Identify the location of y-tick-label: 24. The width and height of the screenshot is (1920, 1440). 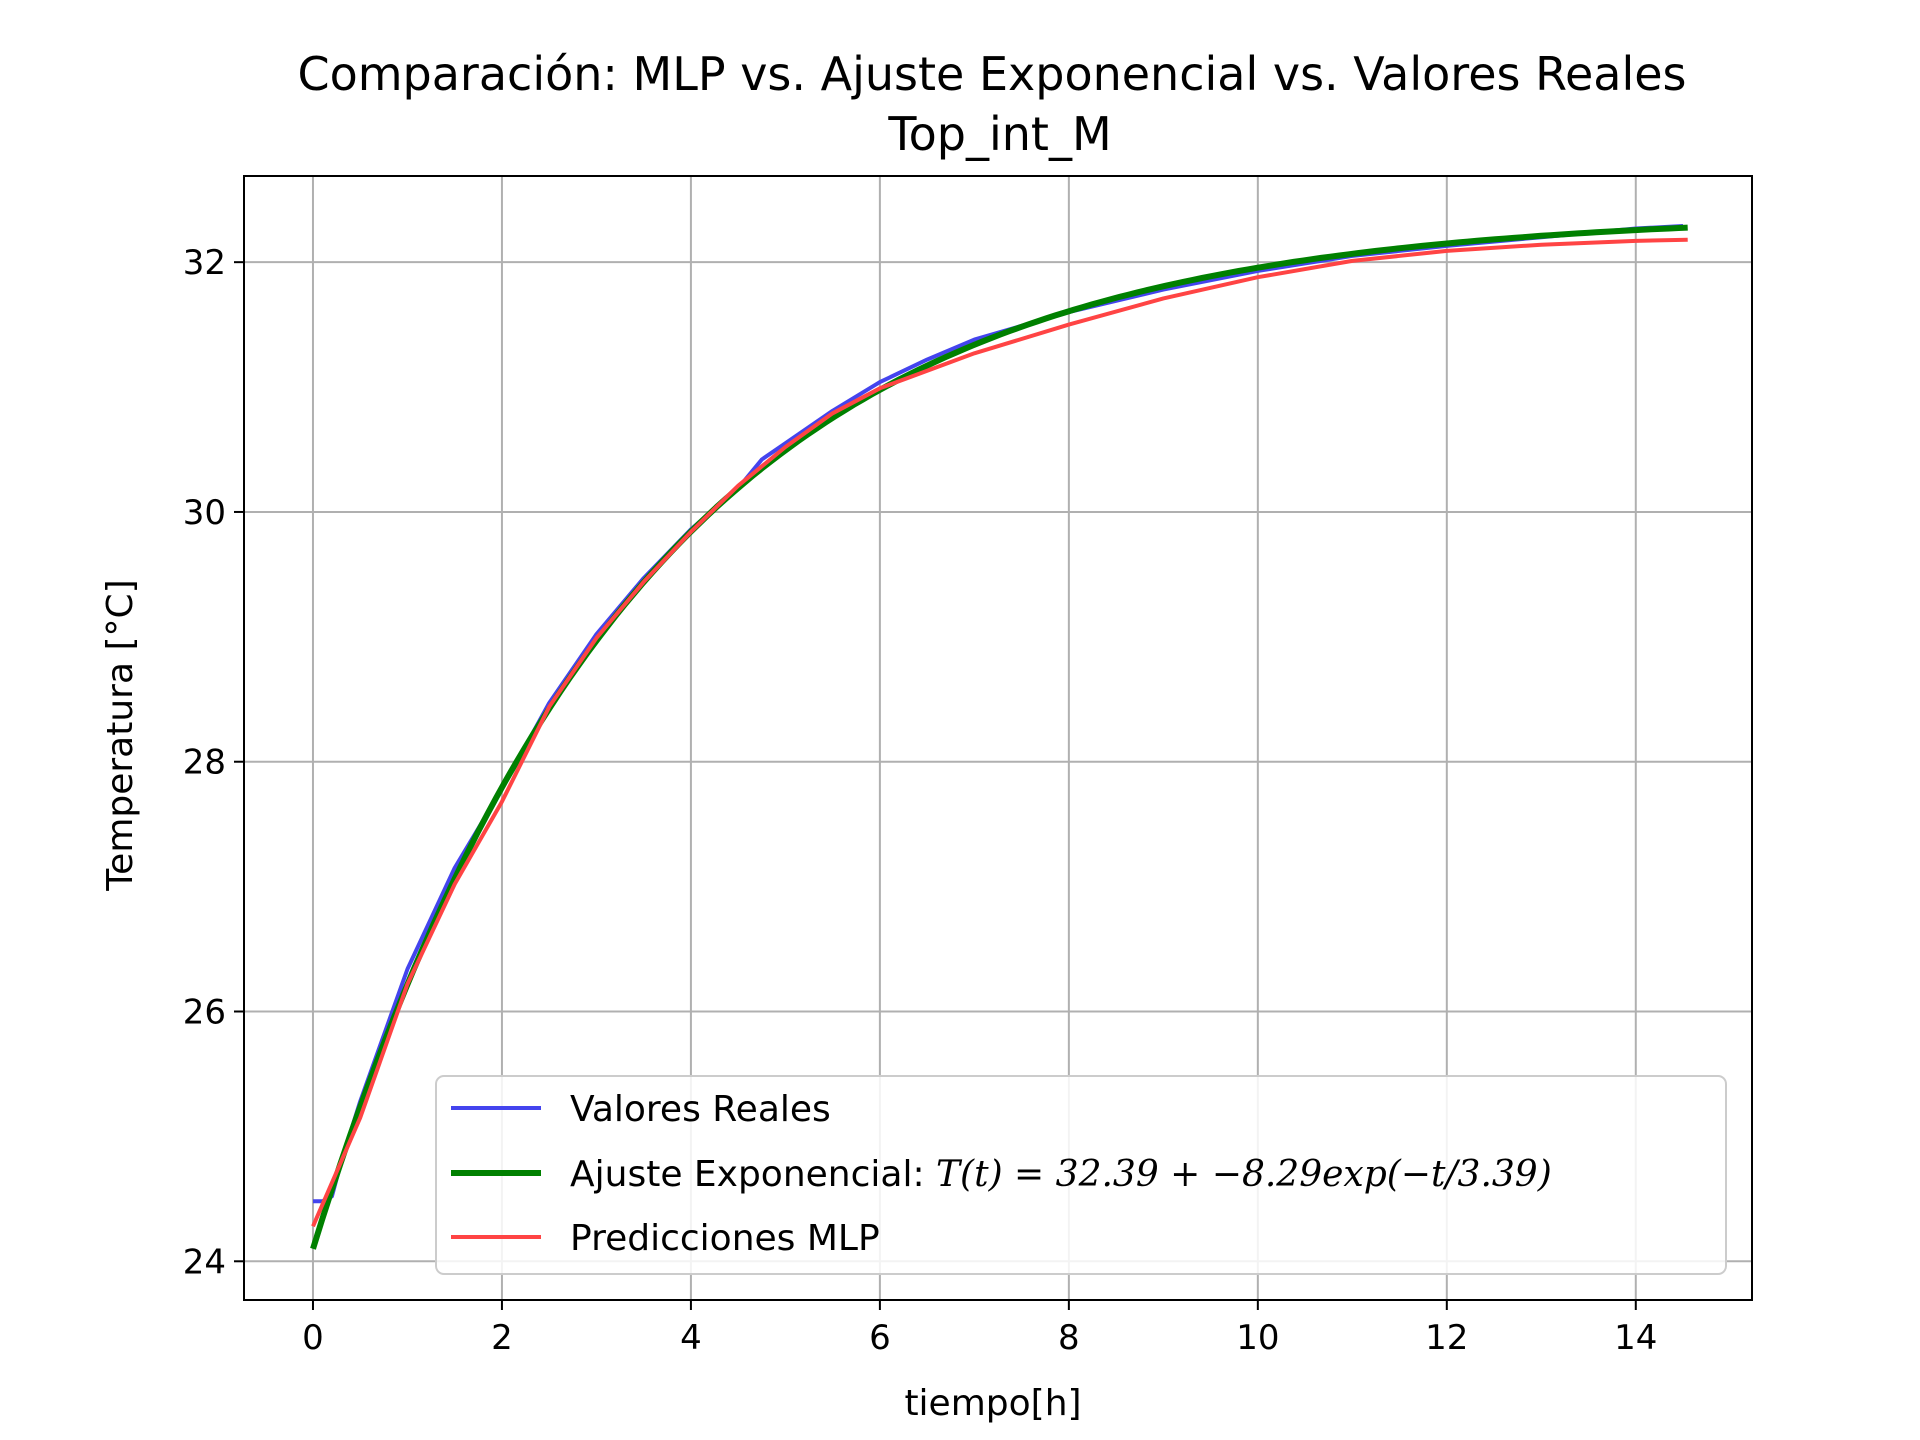
(204, 1262).